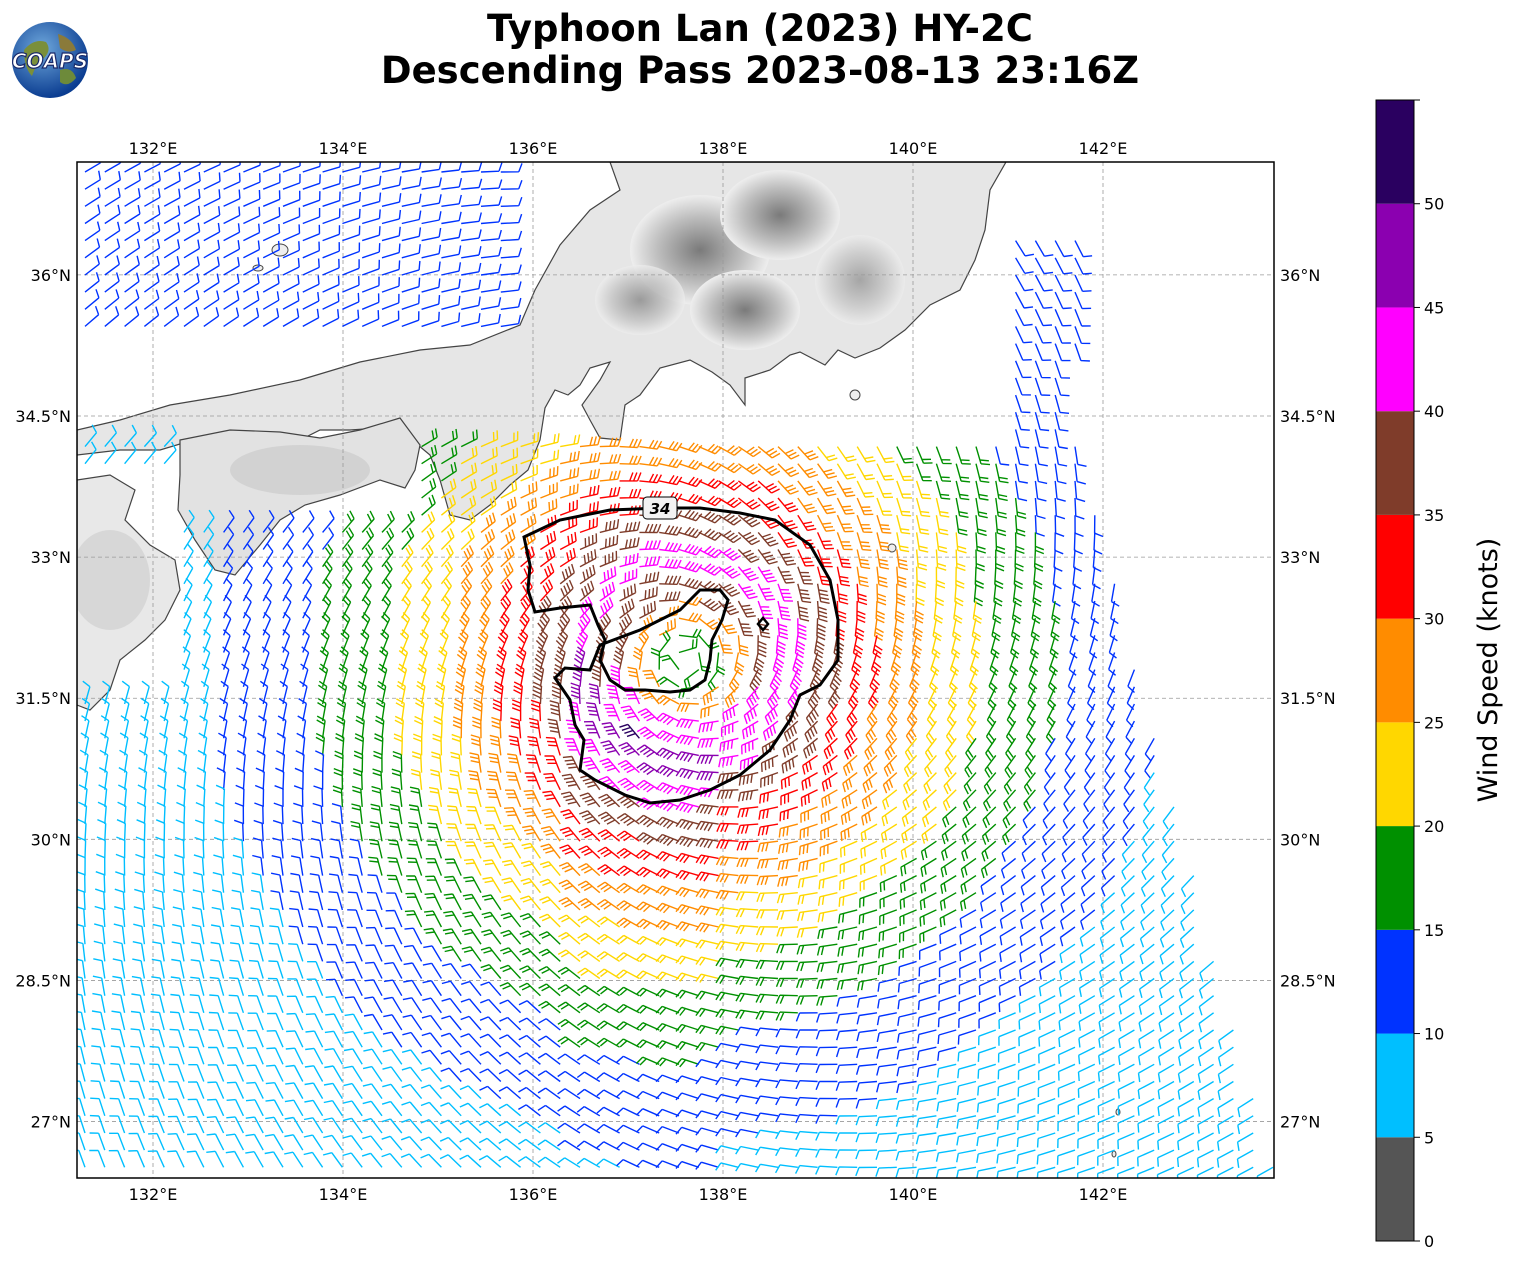 The height and width of the screenshot is (1264, 1513). I want to click on lon-tick-bottom: 136°E, so click(533, 1194).